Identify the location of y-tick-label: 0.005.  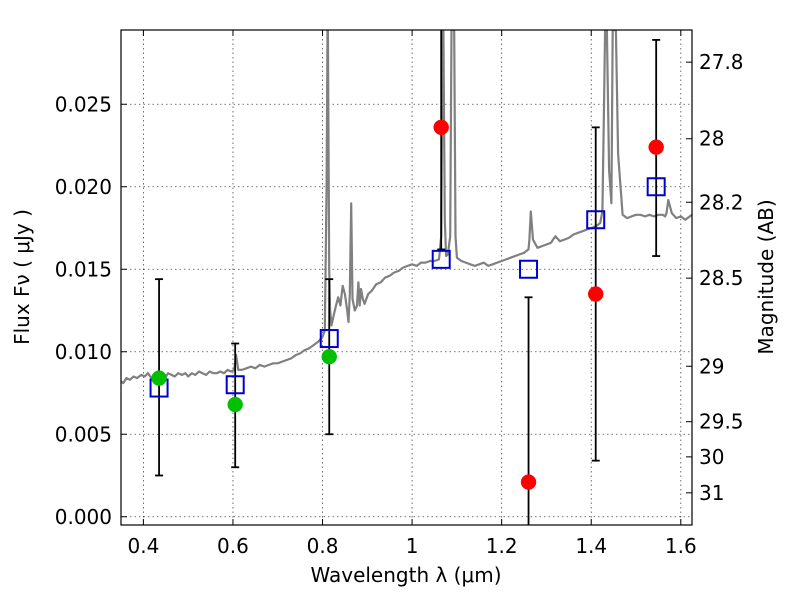
(83, 434).